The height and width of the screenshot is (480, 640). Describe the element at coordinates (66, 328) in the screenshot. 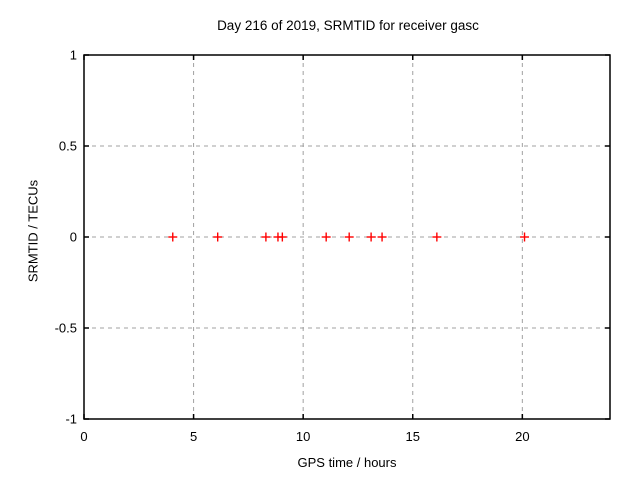

I see `y-tick-label: -0.5` at that location.